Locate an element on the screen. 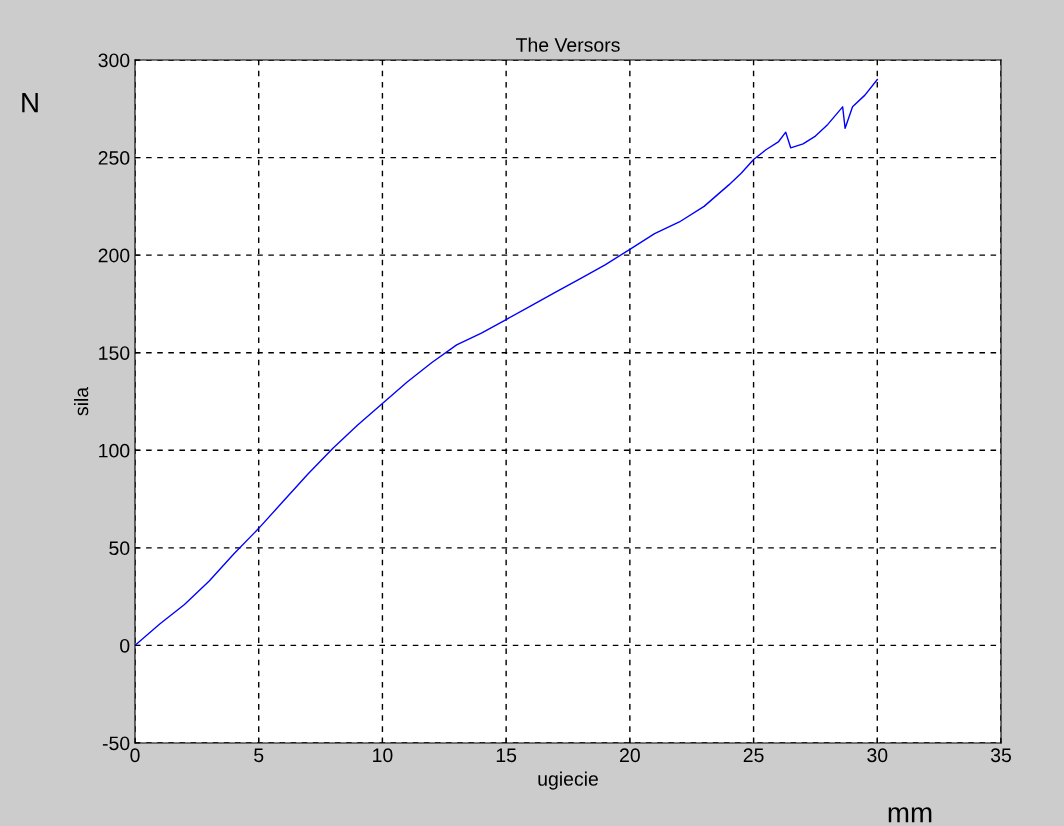  x-tick-label: 35 is located at coordinates (1000, 755).